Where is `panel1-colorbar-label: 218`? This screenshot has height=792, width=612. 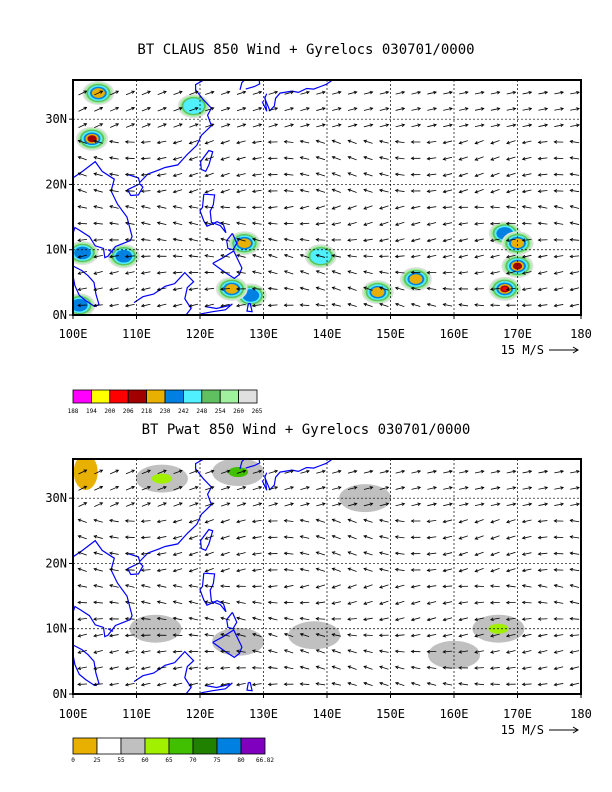
panel1-colorbar-label: 218 is located at coordinates (146, 411).